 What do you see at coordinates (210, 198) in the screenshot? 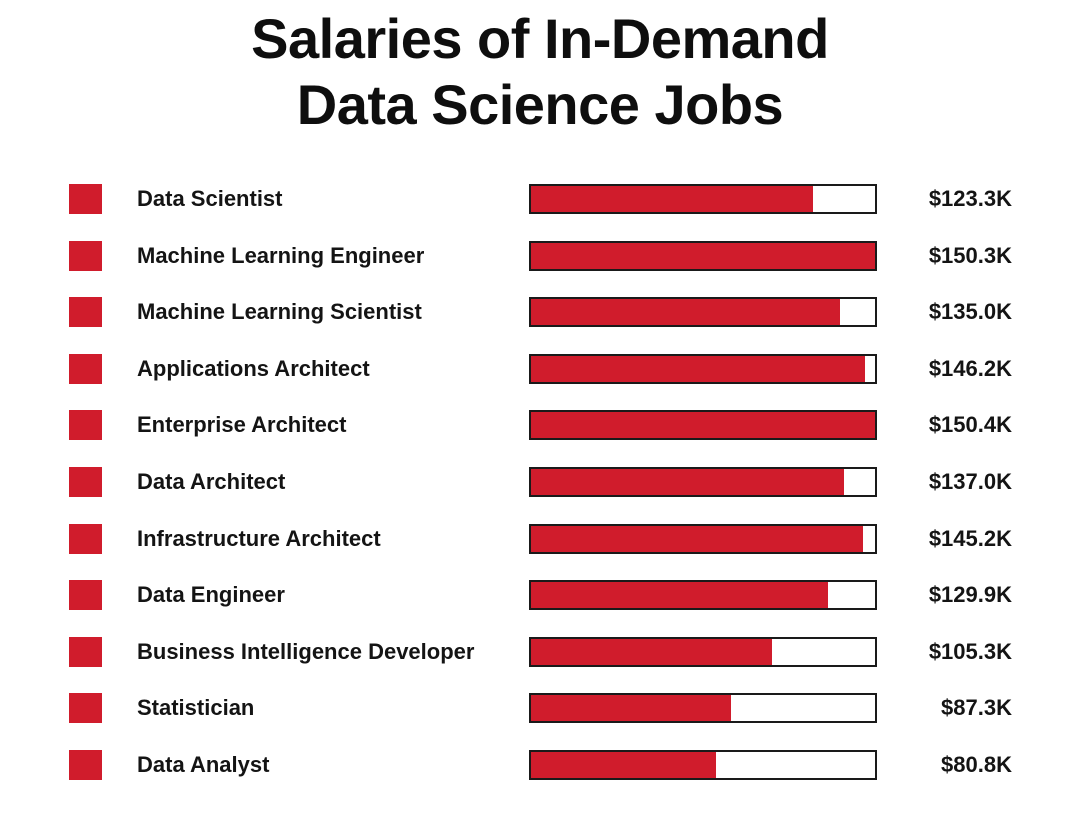
I see `category-label: Data Scientist` at bounding box center [210, 198].